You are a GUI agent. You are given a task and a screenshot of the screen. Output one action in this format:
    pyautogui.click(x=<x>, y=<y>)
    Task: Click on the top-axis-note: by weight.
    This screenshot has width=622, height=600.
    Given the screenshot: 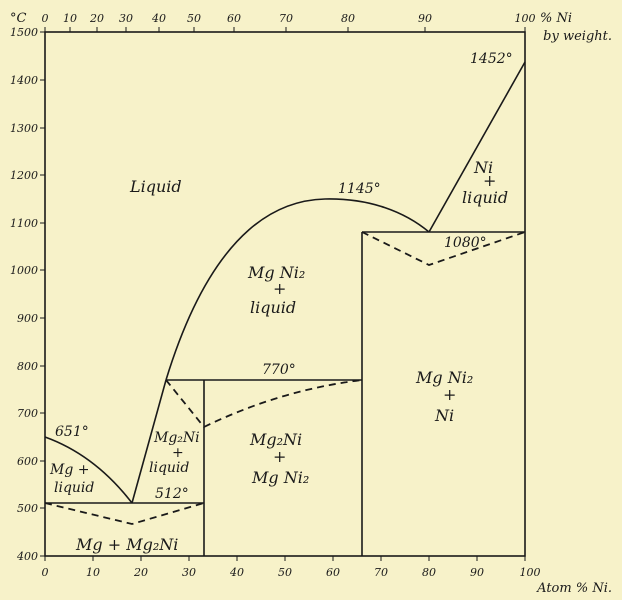 What is the action you would take?
    pyautogui.click(x=577, y=36)
    